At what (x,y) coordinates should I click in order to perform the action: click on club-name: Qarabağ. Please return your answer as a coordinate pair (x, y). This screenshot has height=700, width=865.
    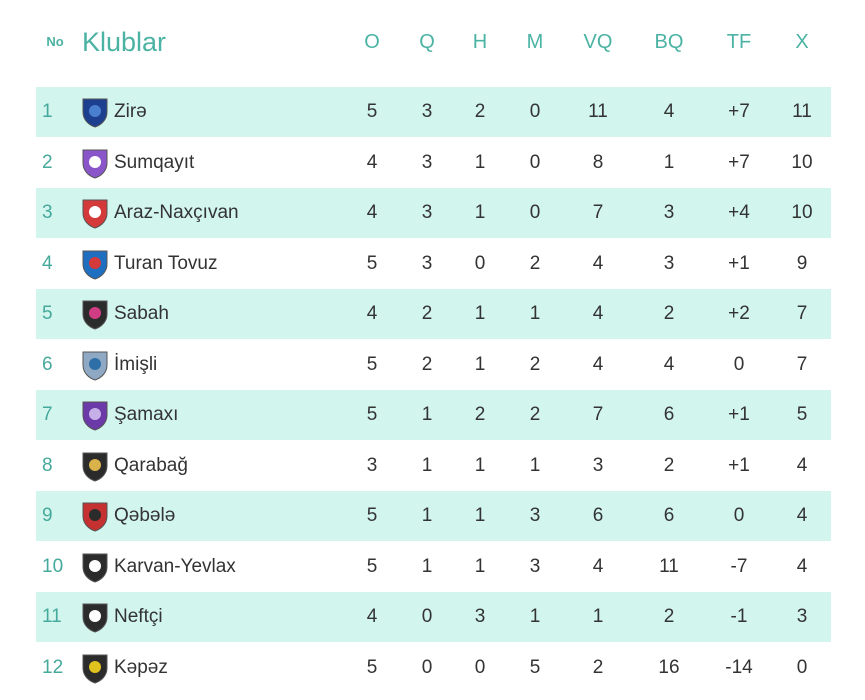
    Looking at the image, I should click on (151, 465).